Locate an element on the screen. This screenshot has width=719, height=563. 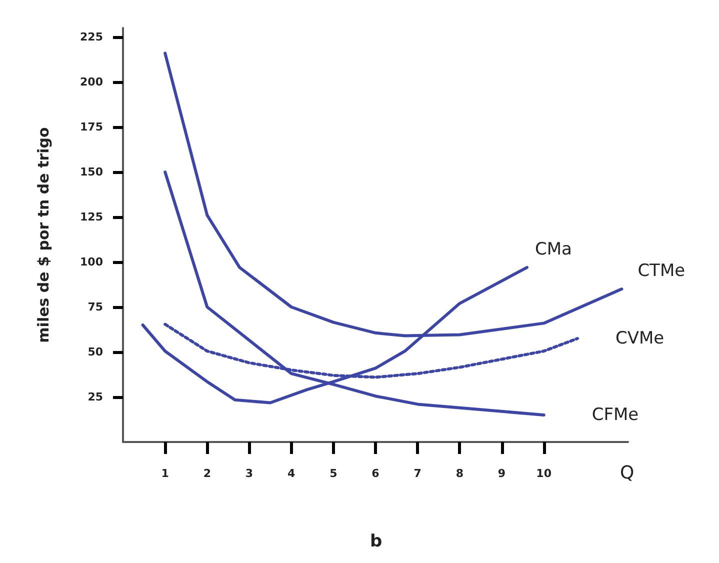
y-tick-label: 75 is located at coordinates (95, 307).